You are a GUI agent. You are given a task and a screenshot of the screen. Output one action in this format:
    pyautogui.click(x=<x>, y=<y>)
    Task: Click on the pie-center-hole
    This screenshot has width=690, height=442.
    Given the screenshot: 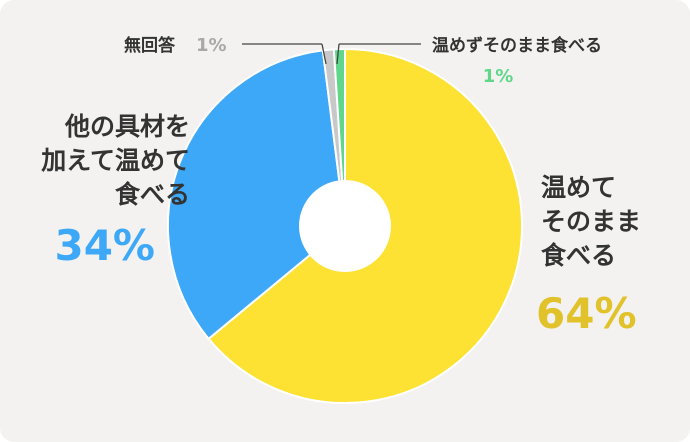 What is the action you would take?
    pyautogui.click(x=345, y=226)
    